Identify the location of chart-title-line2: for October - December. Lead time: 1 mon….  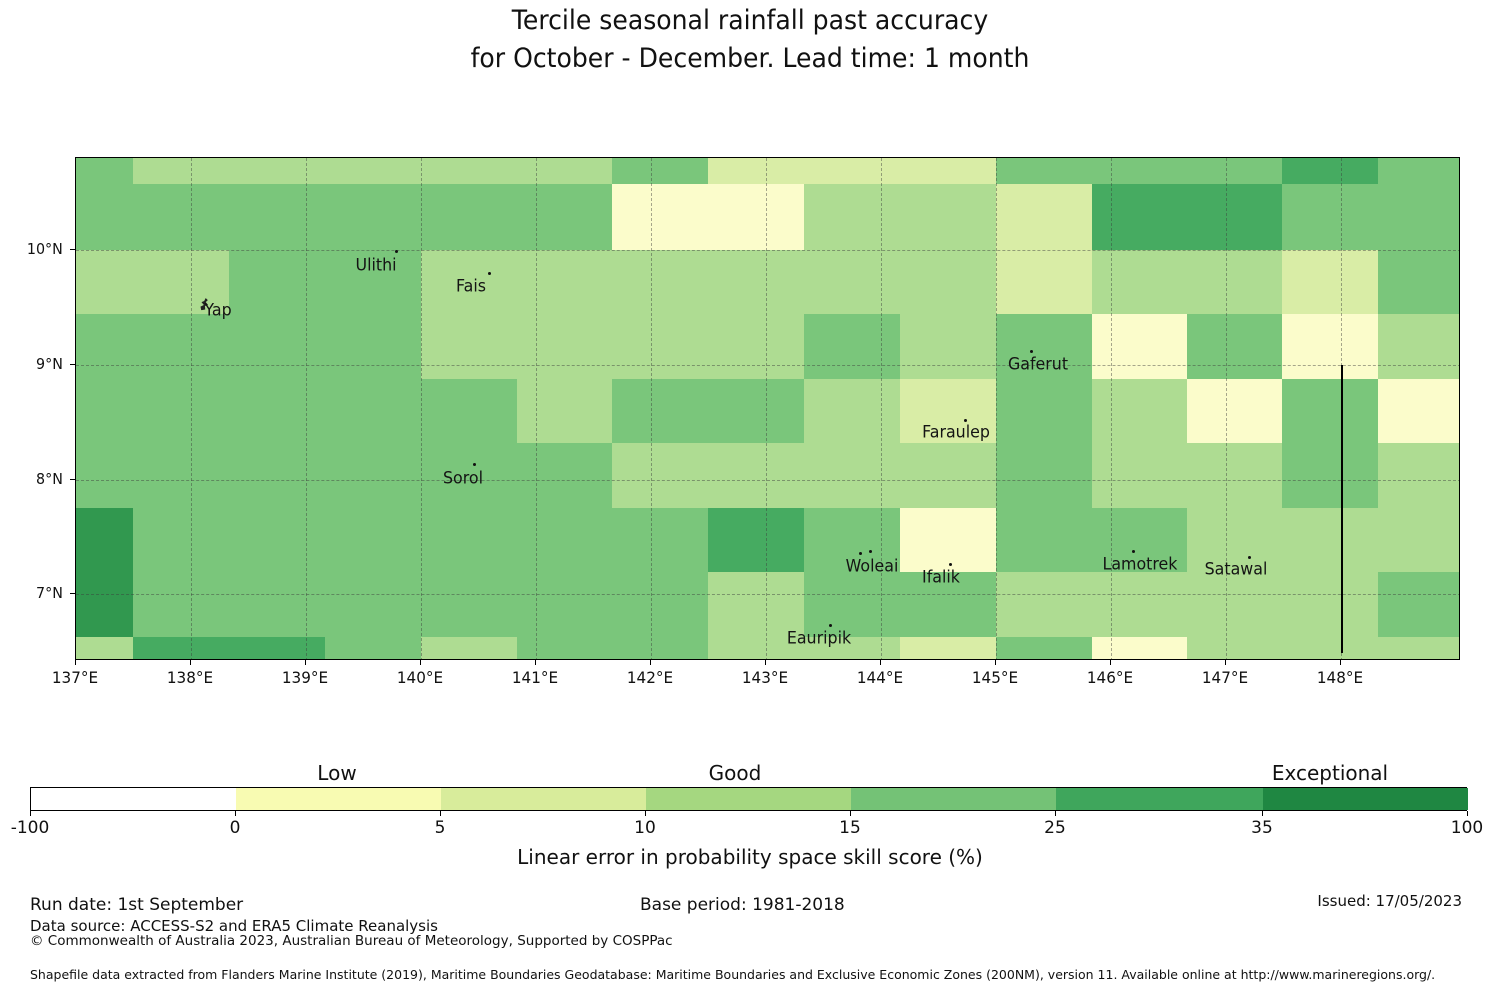
(750, 58).